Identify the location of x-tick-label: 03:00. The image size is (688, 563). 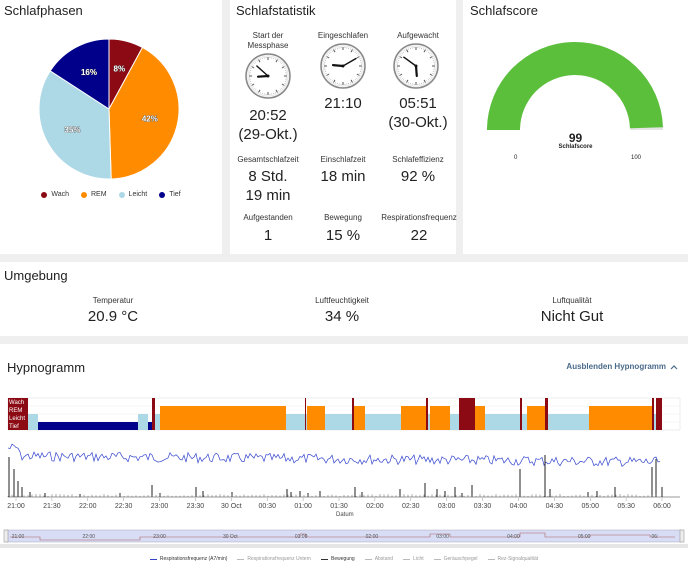
(446, 506).